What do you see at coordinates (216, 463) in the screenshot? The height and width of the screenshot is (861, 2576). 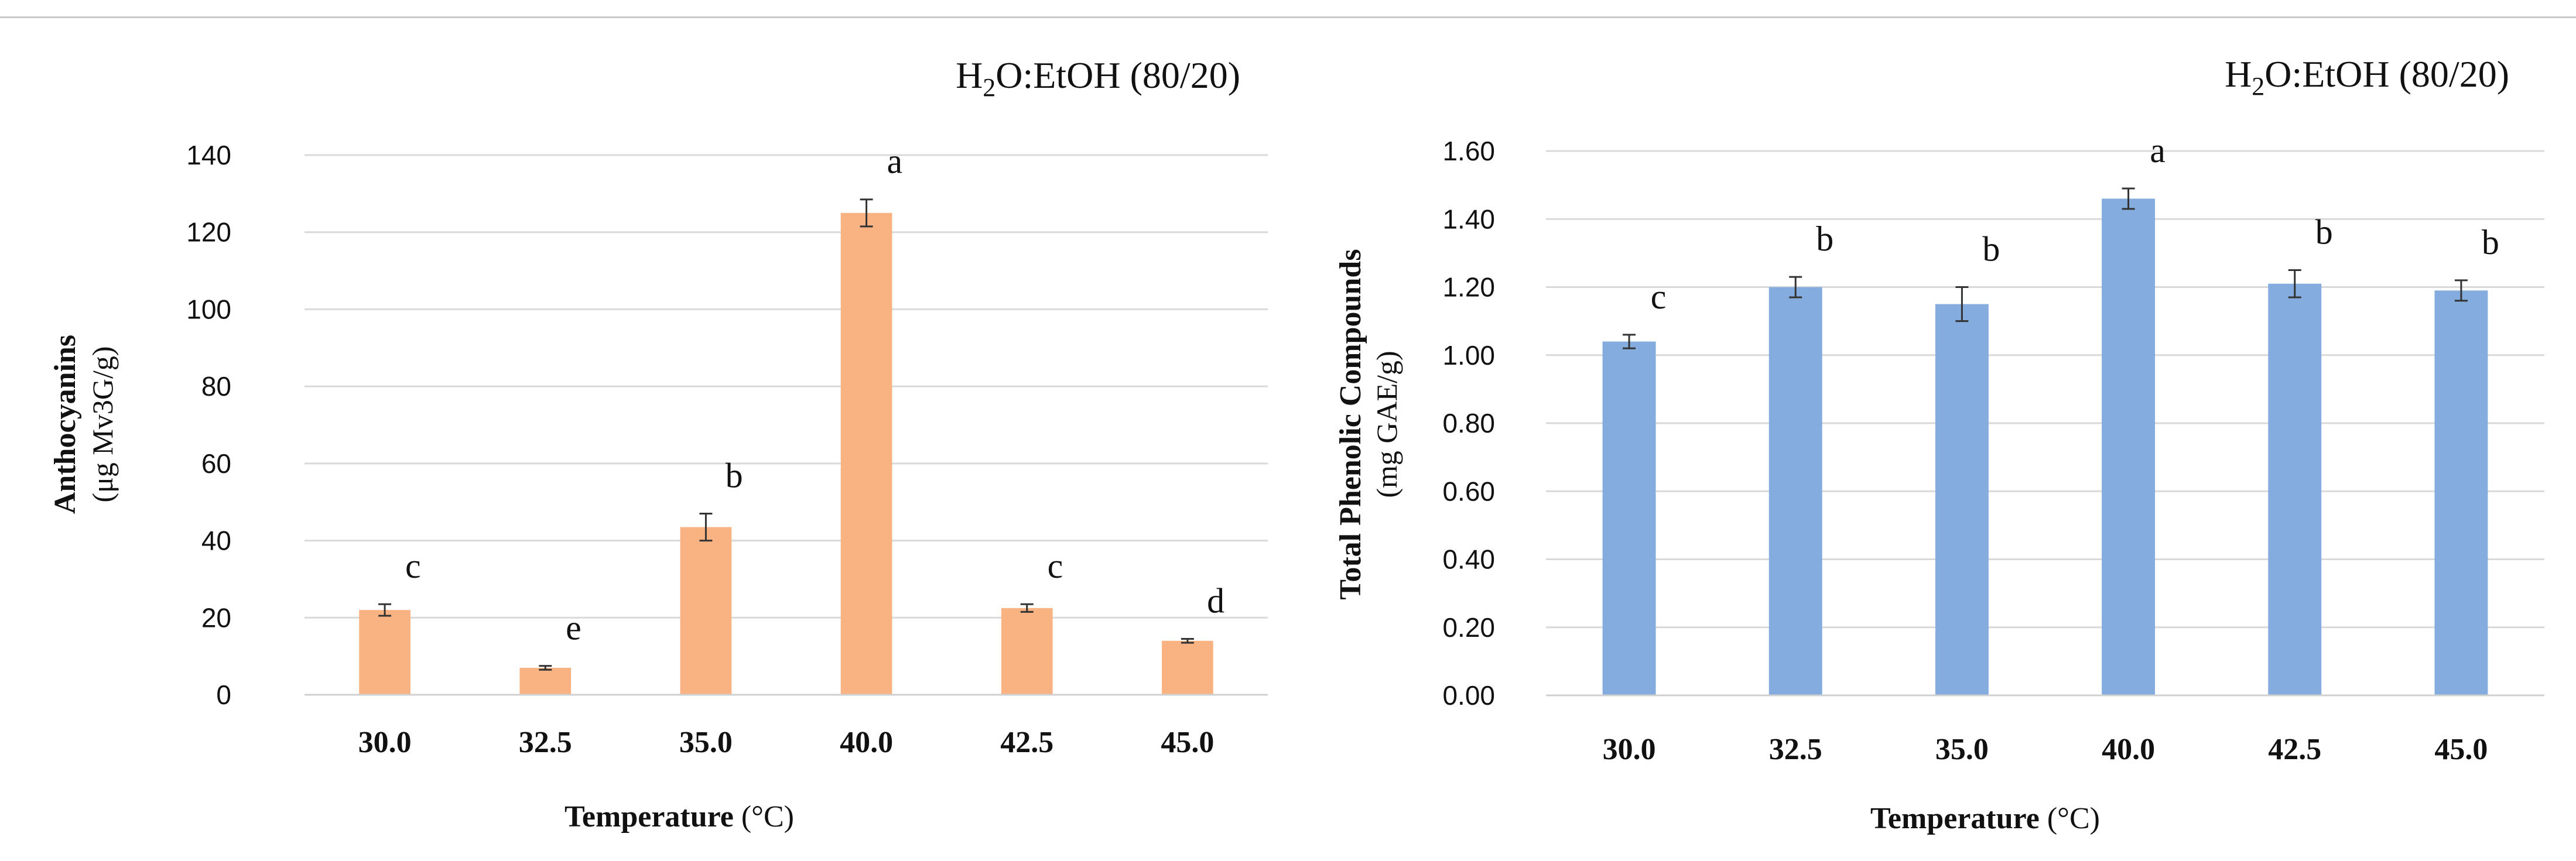 I see `y-tick-label: 60` at bounding box center [216, 463].